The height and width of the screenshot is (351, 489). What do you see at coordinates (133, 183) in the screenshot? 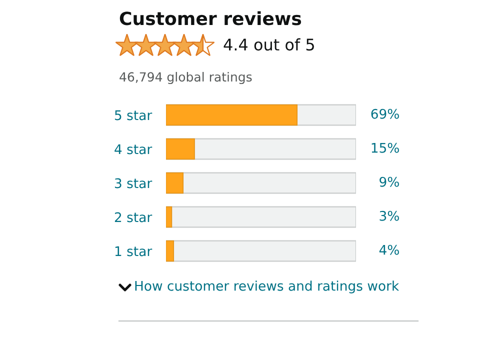
I see `y-tick-label: 3 star` at bounding box center [133, 183].